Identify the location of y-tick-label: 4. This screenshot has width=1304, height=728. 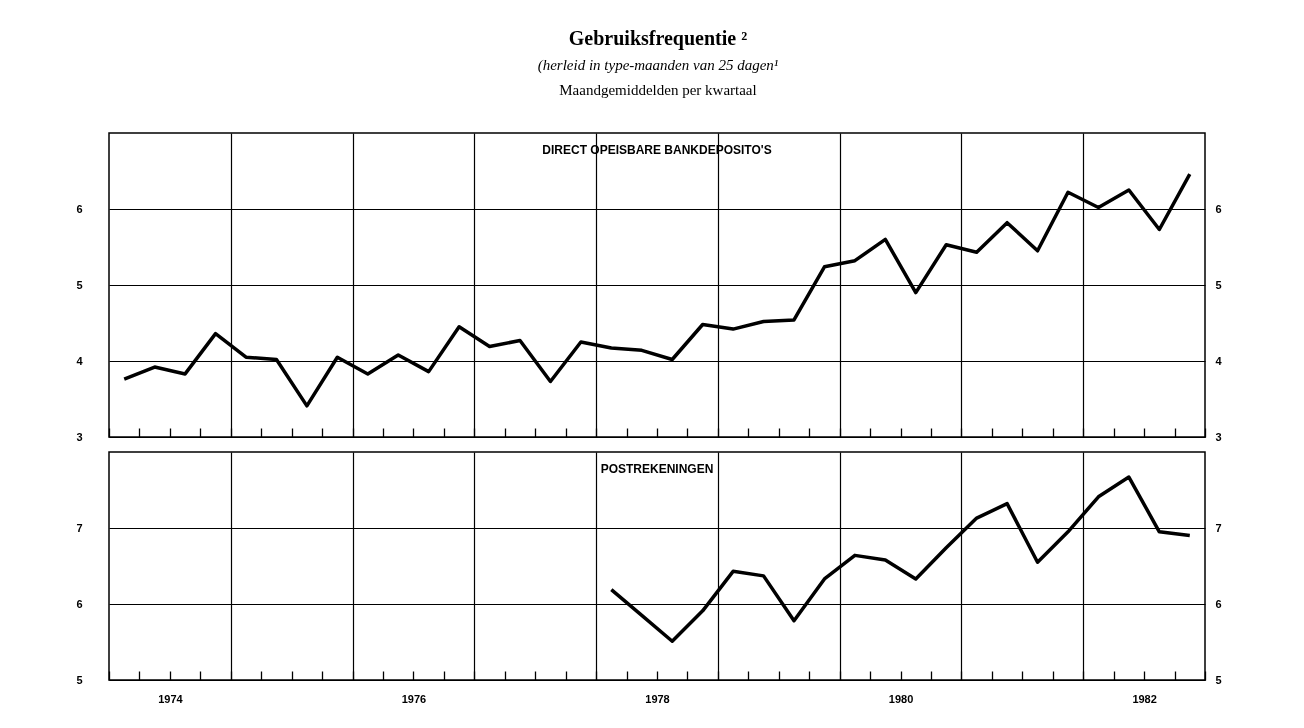
(80, 360).